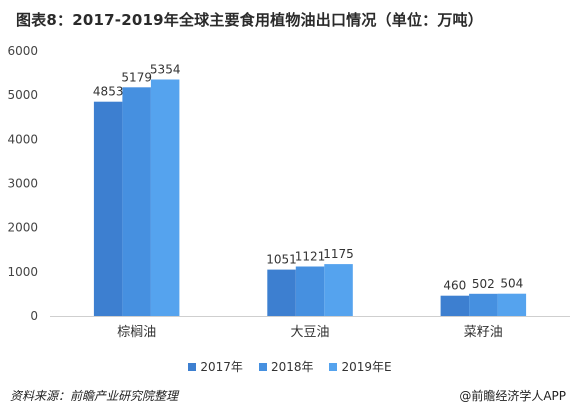 This screenshot has width=580, height=414. Describe the element at coordinates (366, 367) in the screenshot. I see `legend-label: 2019年E` at that location.